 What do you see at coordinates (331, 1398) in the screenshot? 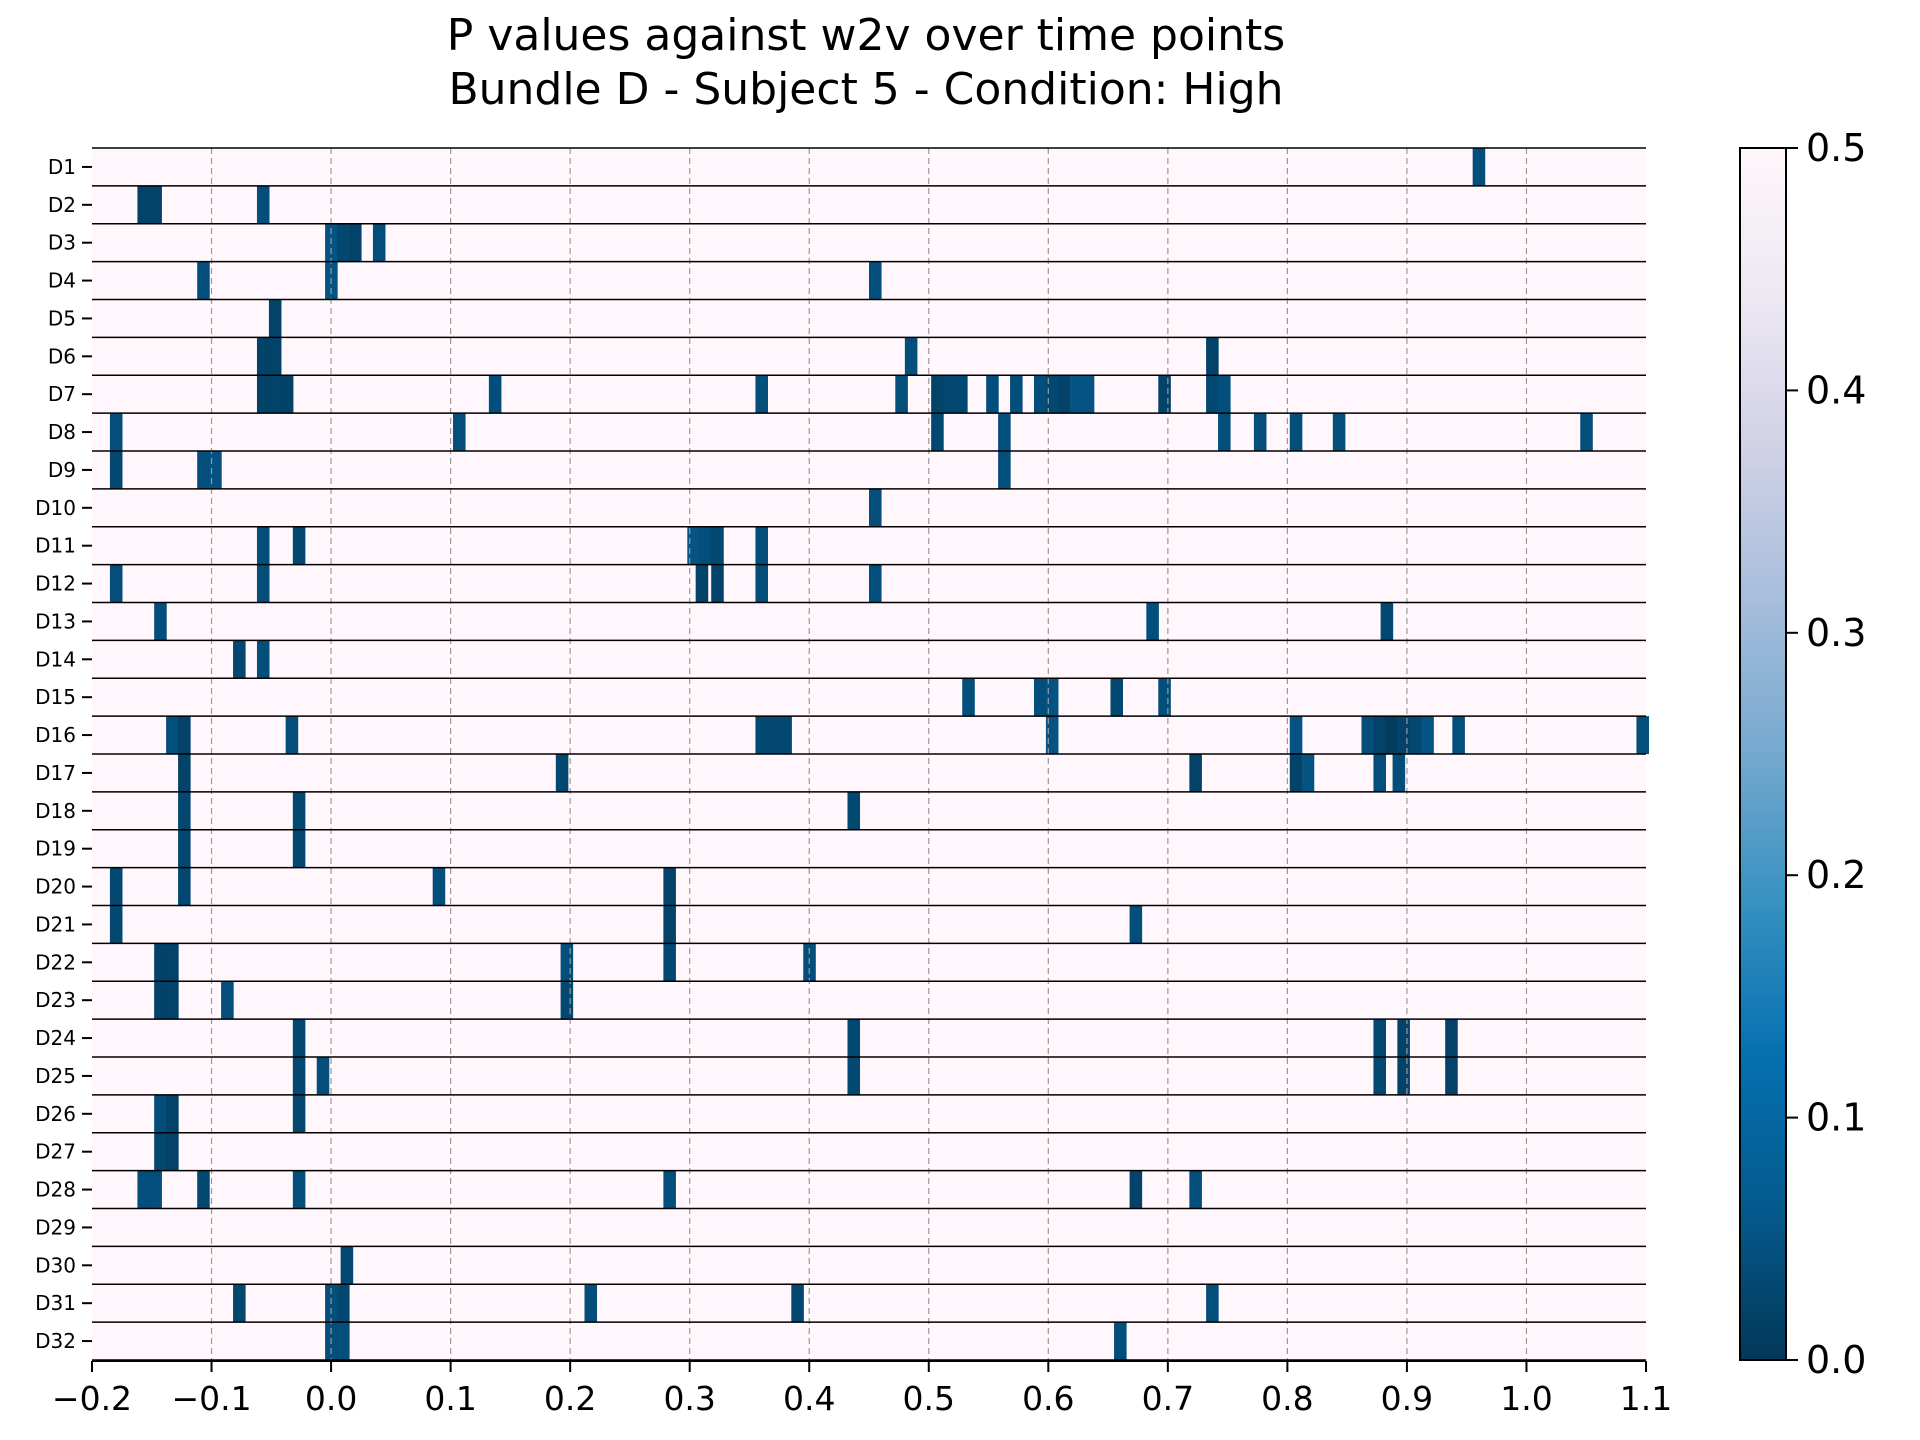
I see `x-tick-label: 0.0` at bounding box center [331, 1398].